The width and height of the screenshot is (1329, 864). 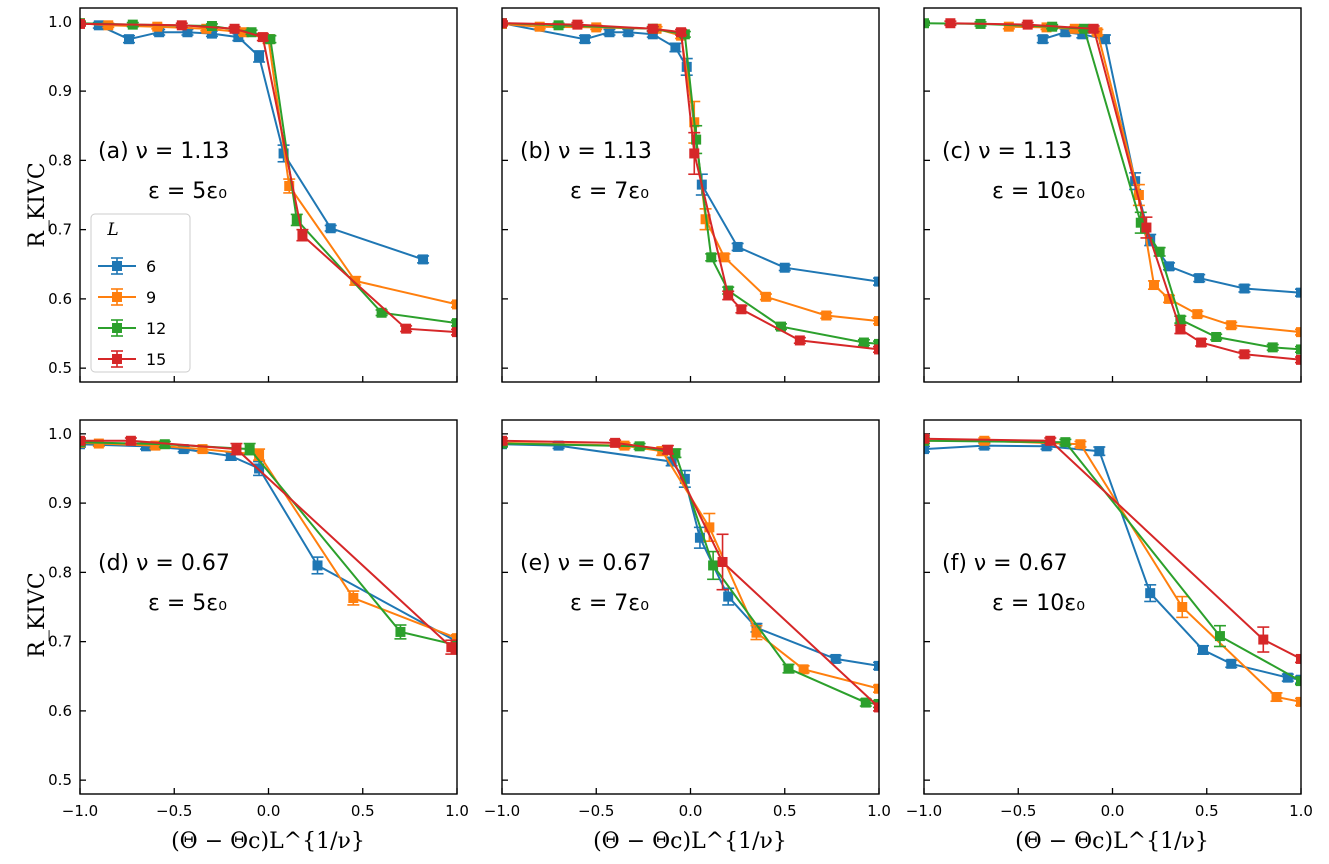 What do you see at coordinates (609, 191) in the screenshot?
I see `panel-annotation-eps: ε = 7ε₀` at bounding box center [609, 191].